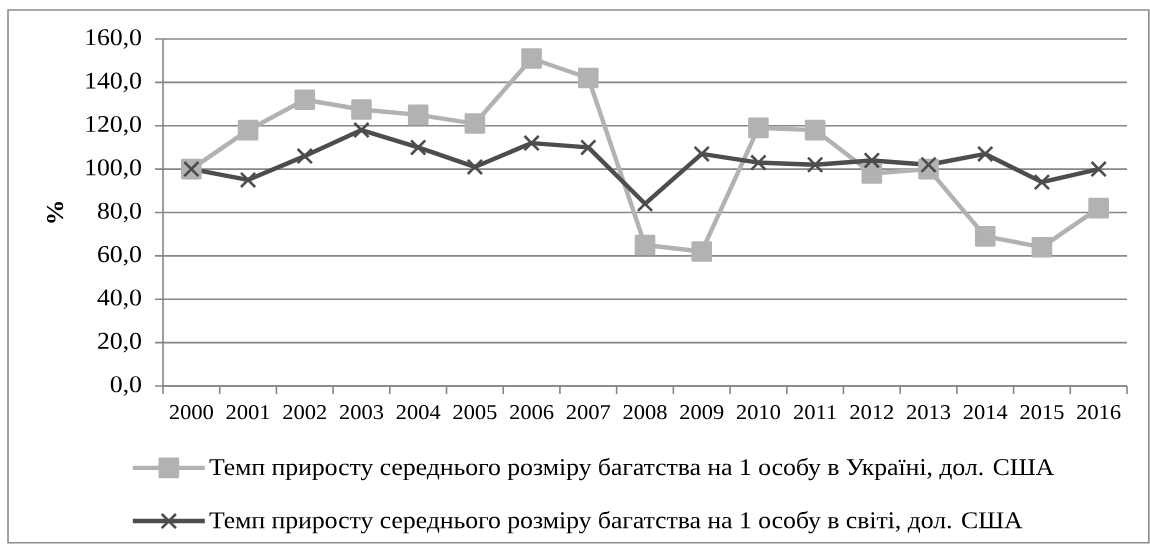  I want to click on x-tick-label: 2014, so click(985, 412).